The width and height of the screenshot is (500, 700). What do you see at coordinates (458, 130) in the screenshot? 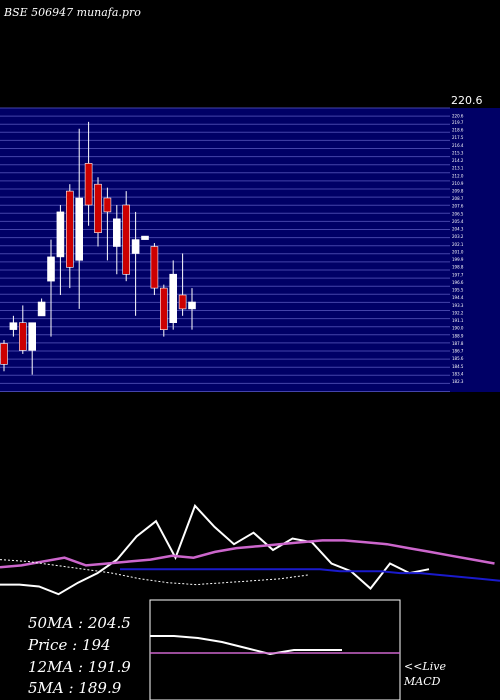
I see `price-tick-label: 218.6` at bounding box center [458, 130].